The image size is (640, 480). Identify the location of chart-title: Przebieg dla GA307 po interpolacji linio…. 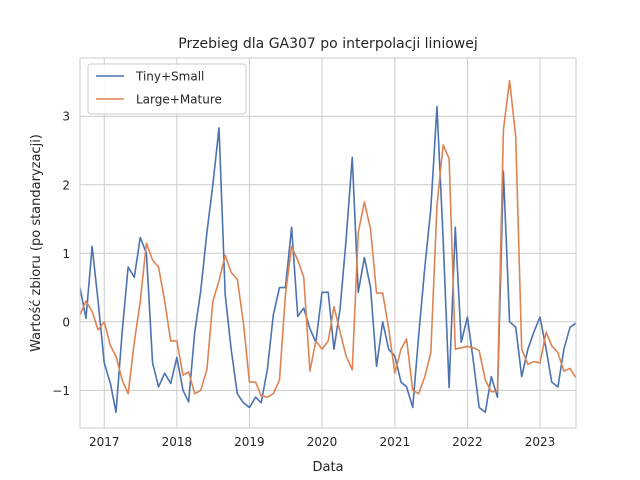
(327, 44).